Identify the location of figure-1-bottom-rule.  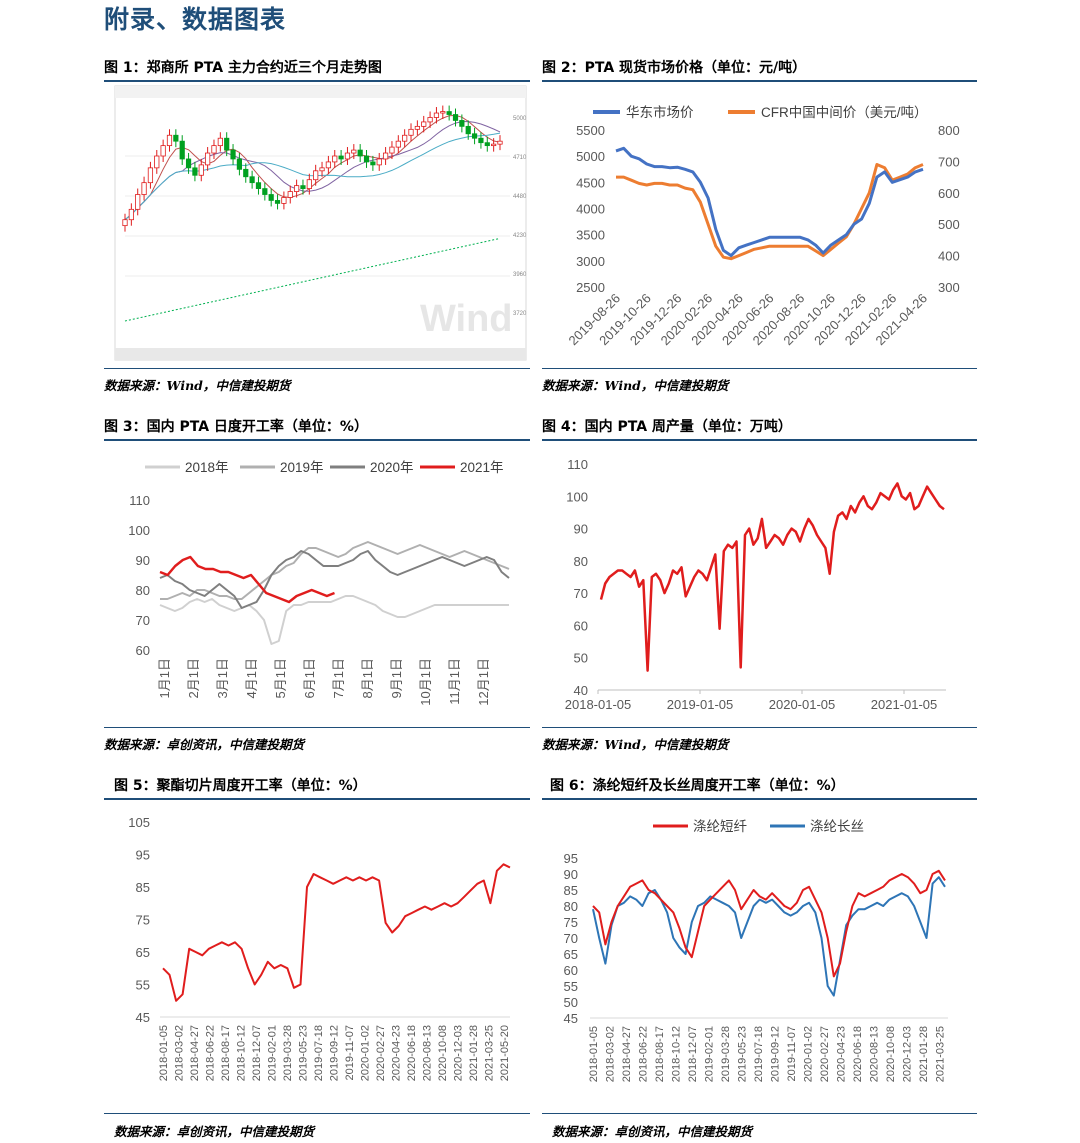
(317, 368).